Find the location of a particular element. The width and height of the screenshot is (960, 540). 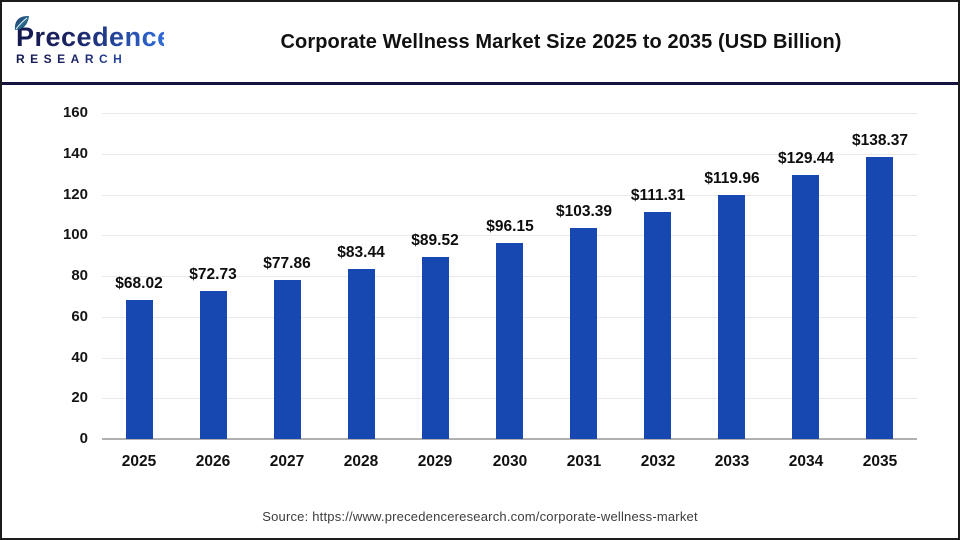

x-tick-label: 2026 is located at coordinates (213, 461).